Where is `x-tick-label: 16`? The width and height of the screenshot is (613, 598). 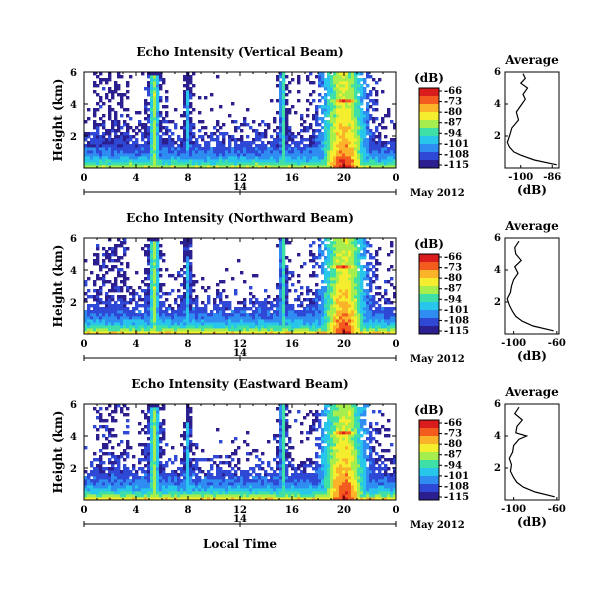
x-tick-label: 16 is located at coordinates (292, 344).